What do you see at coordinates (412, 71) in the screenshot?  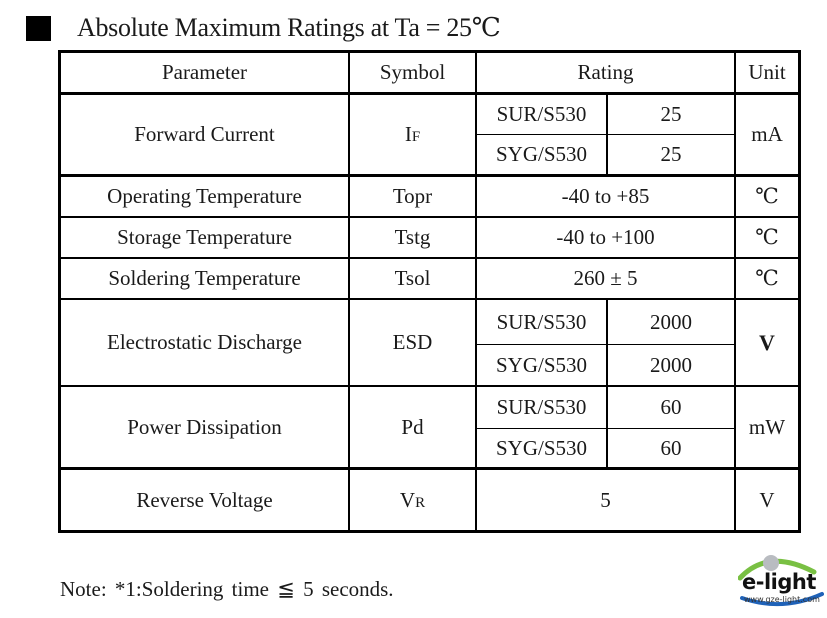 I see `header-symbol: Symbol` at bounding box center [412, 71].